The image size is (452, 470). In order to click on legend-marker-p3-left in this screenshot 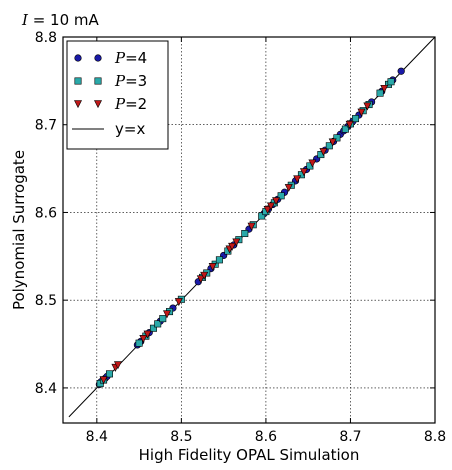, I will do `click(78, 81)`.